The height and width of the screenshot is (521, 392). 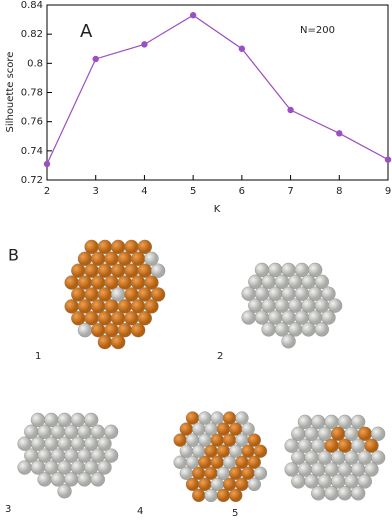 What do you see at coordinates (86, 31) in the screenshot?
I see `panel-label: A` at bounding box center [86, 31].